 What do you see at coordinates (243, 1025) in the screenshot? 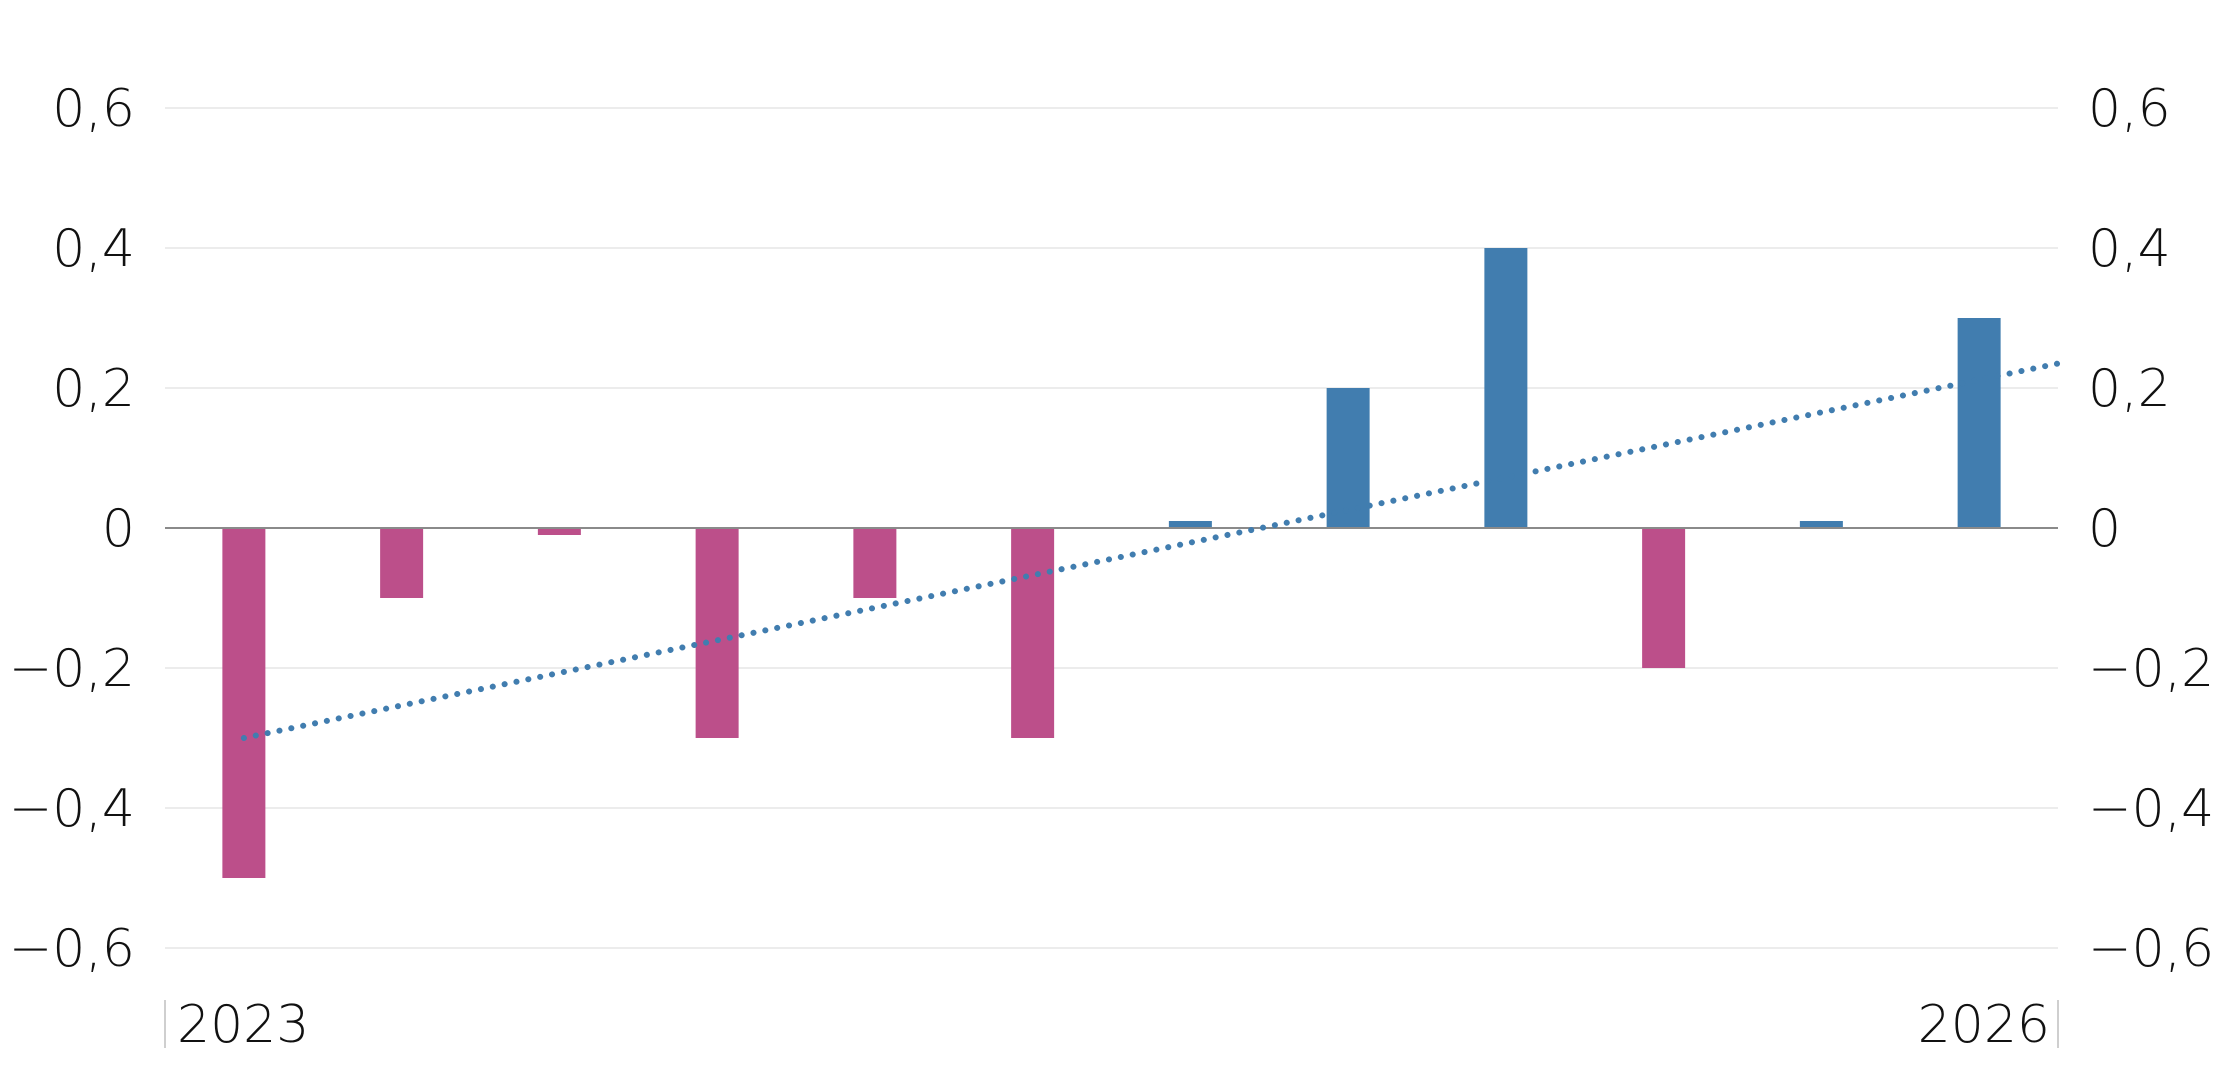
I see `x-tick-label-first: 2023` at bounding box center [243, 1025].